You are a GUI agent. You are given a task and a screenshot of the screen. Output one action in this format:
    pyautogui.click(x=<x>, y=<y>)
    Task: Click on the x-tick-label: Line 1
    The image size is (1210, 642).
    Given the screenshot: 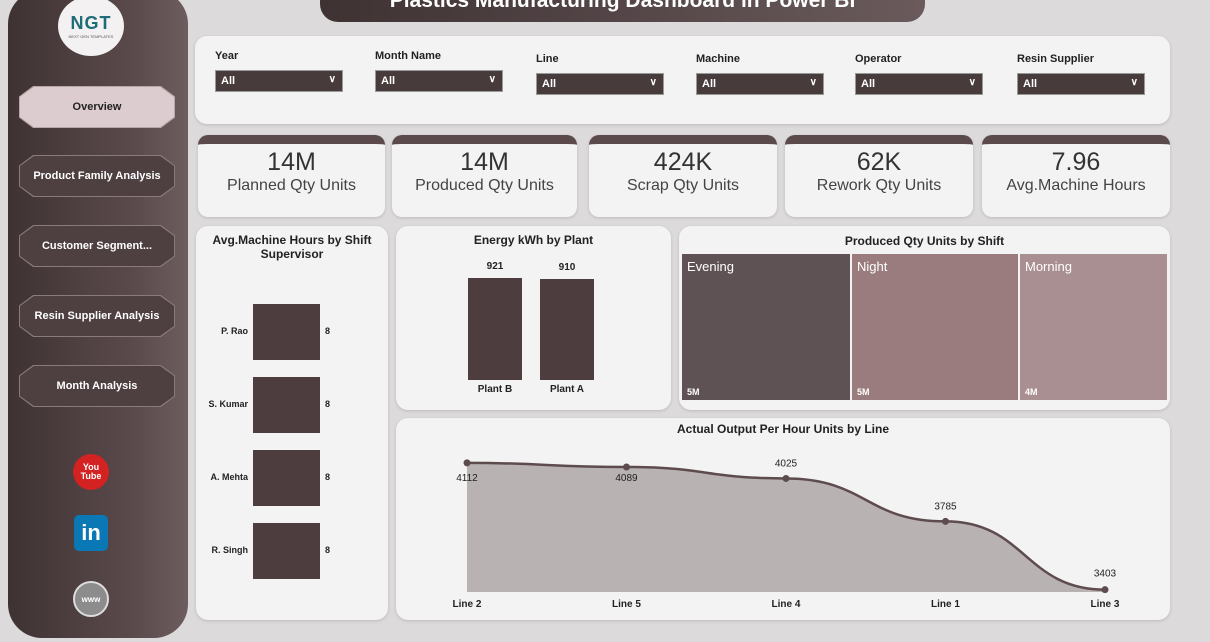 What is the action you would take?
    pyautogui.click(x=945, y=604)
    